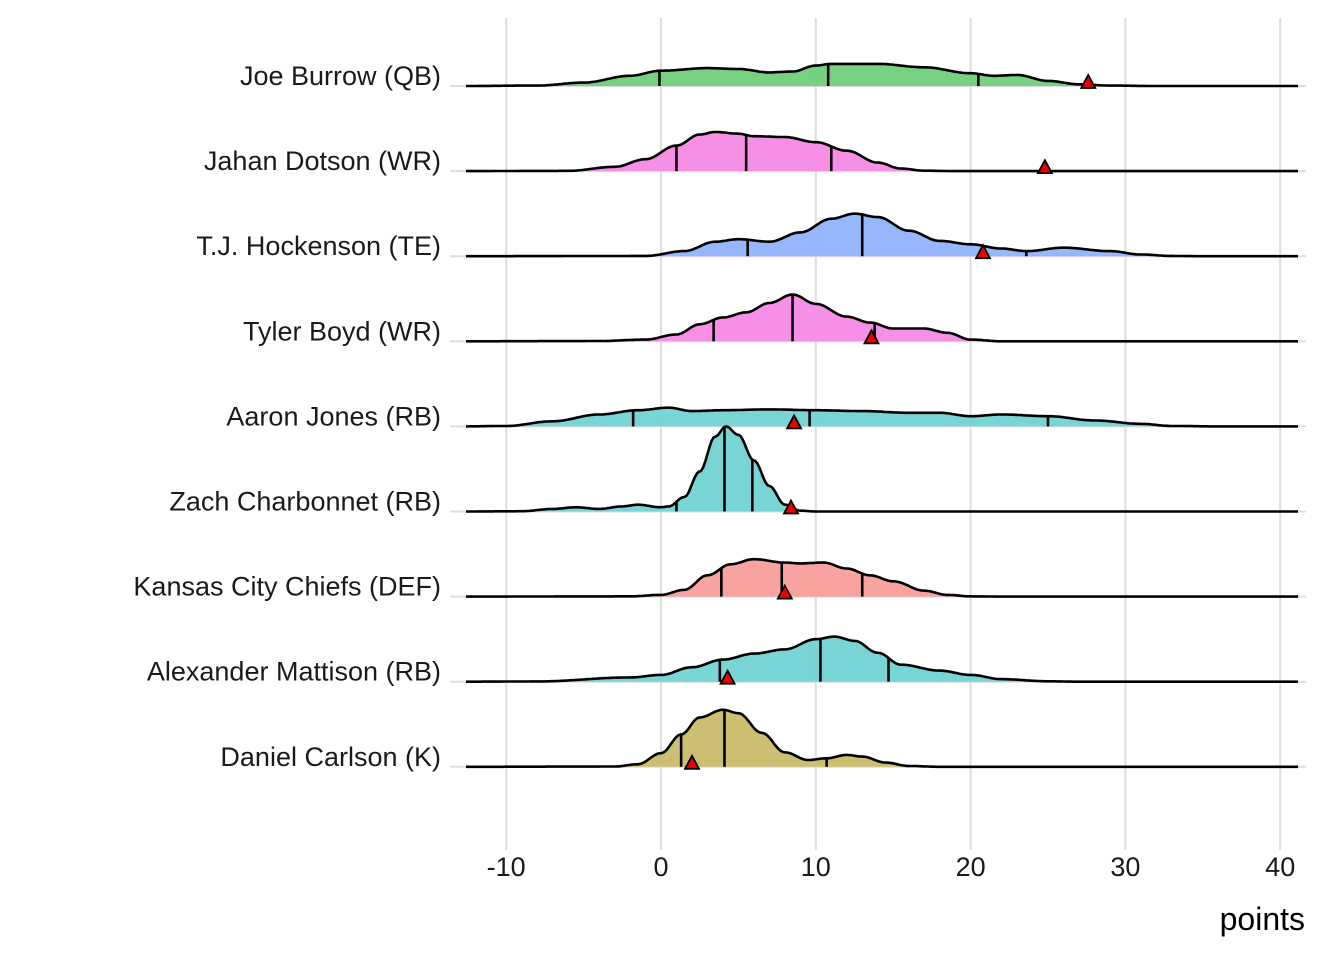  What do you see at coordinates (342, 331) in the screenshot?
I see `y-axis-label: Tyler Boyd (WR)` at bounding box center [342, 331].